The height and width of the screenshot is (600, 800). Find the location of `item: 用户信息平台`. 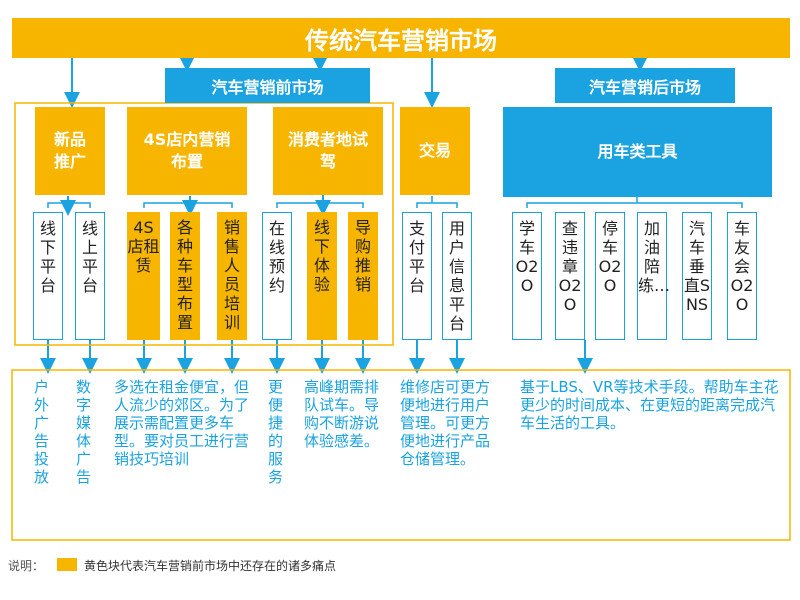

item: 用户信息平台 is located at coordinates (457, 276).